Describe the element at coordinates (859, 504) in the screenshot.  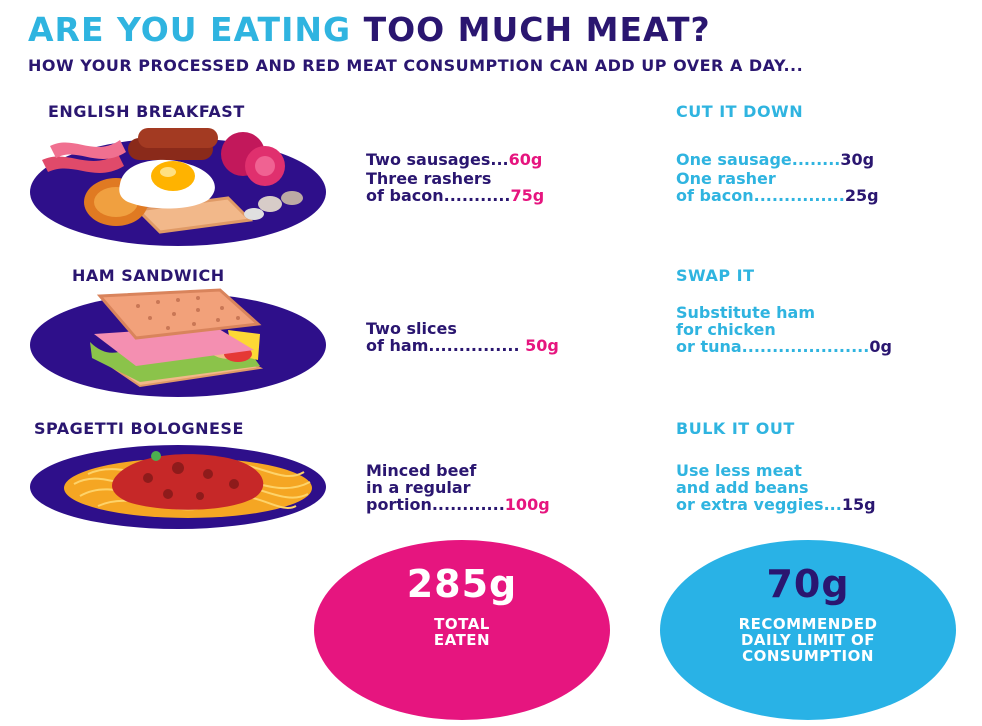
I see `tip-value: 15g` at that location.